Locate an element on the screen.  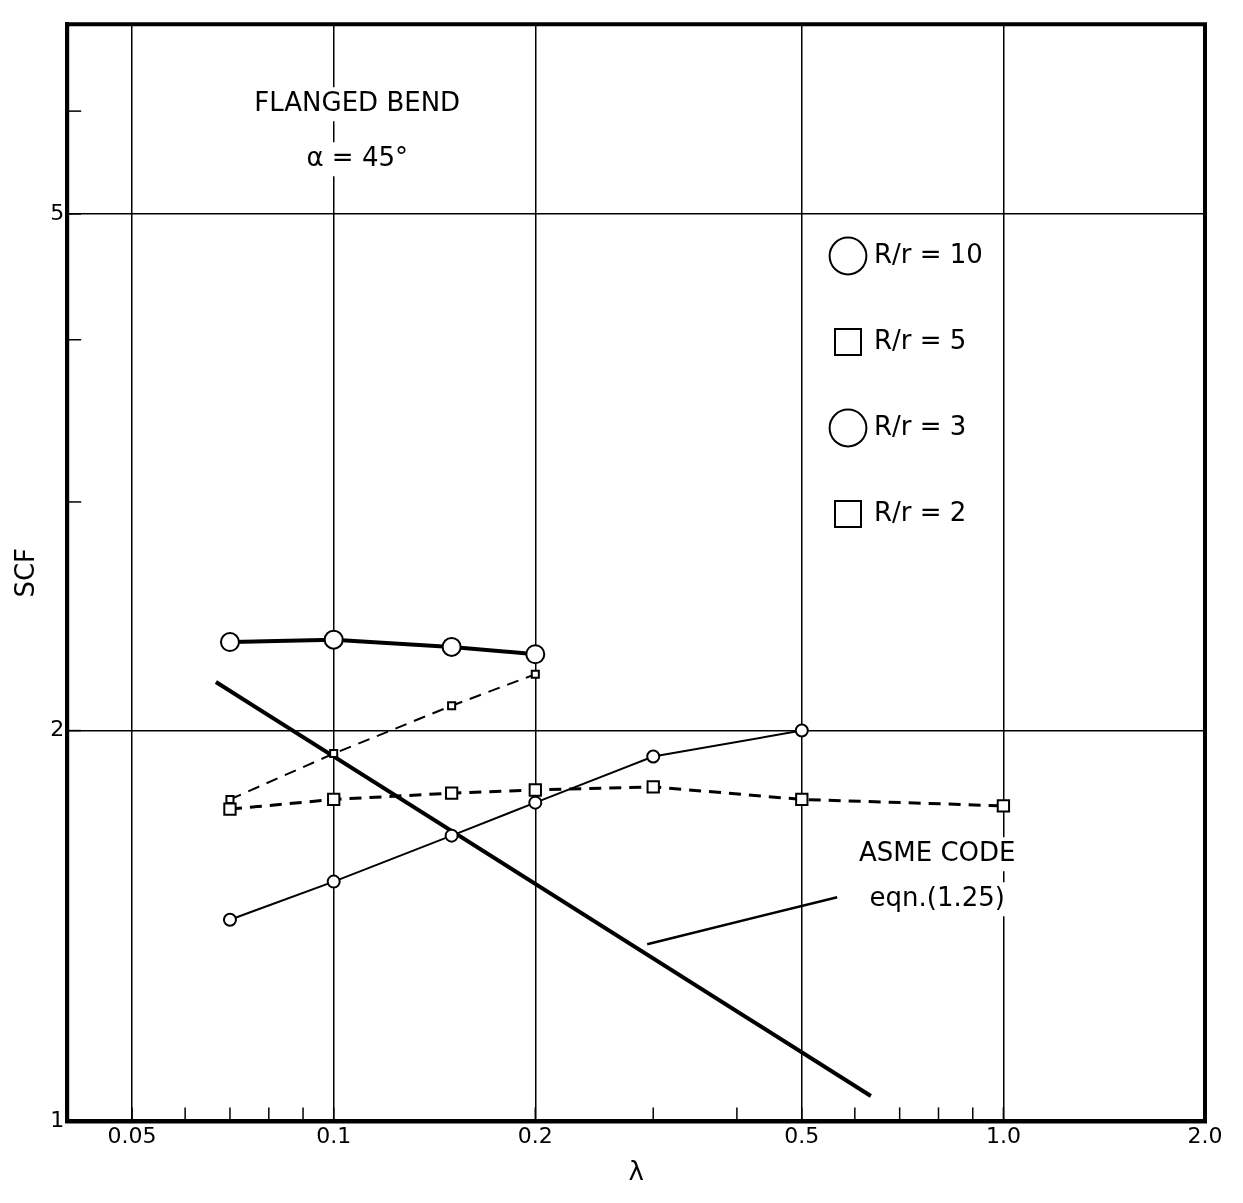
x-axis-title: λ is located at coordinates (636, 1171).